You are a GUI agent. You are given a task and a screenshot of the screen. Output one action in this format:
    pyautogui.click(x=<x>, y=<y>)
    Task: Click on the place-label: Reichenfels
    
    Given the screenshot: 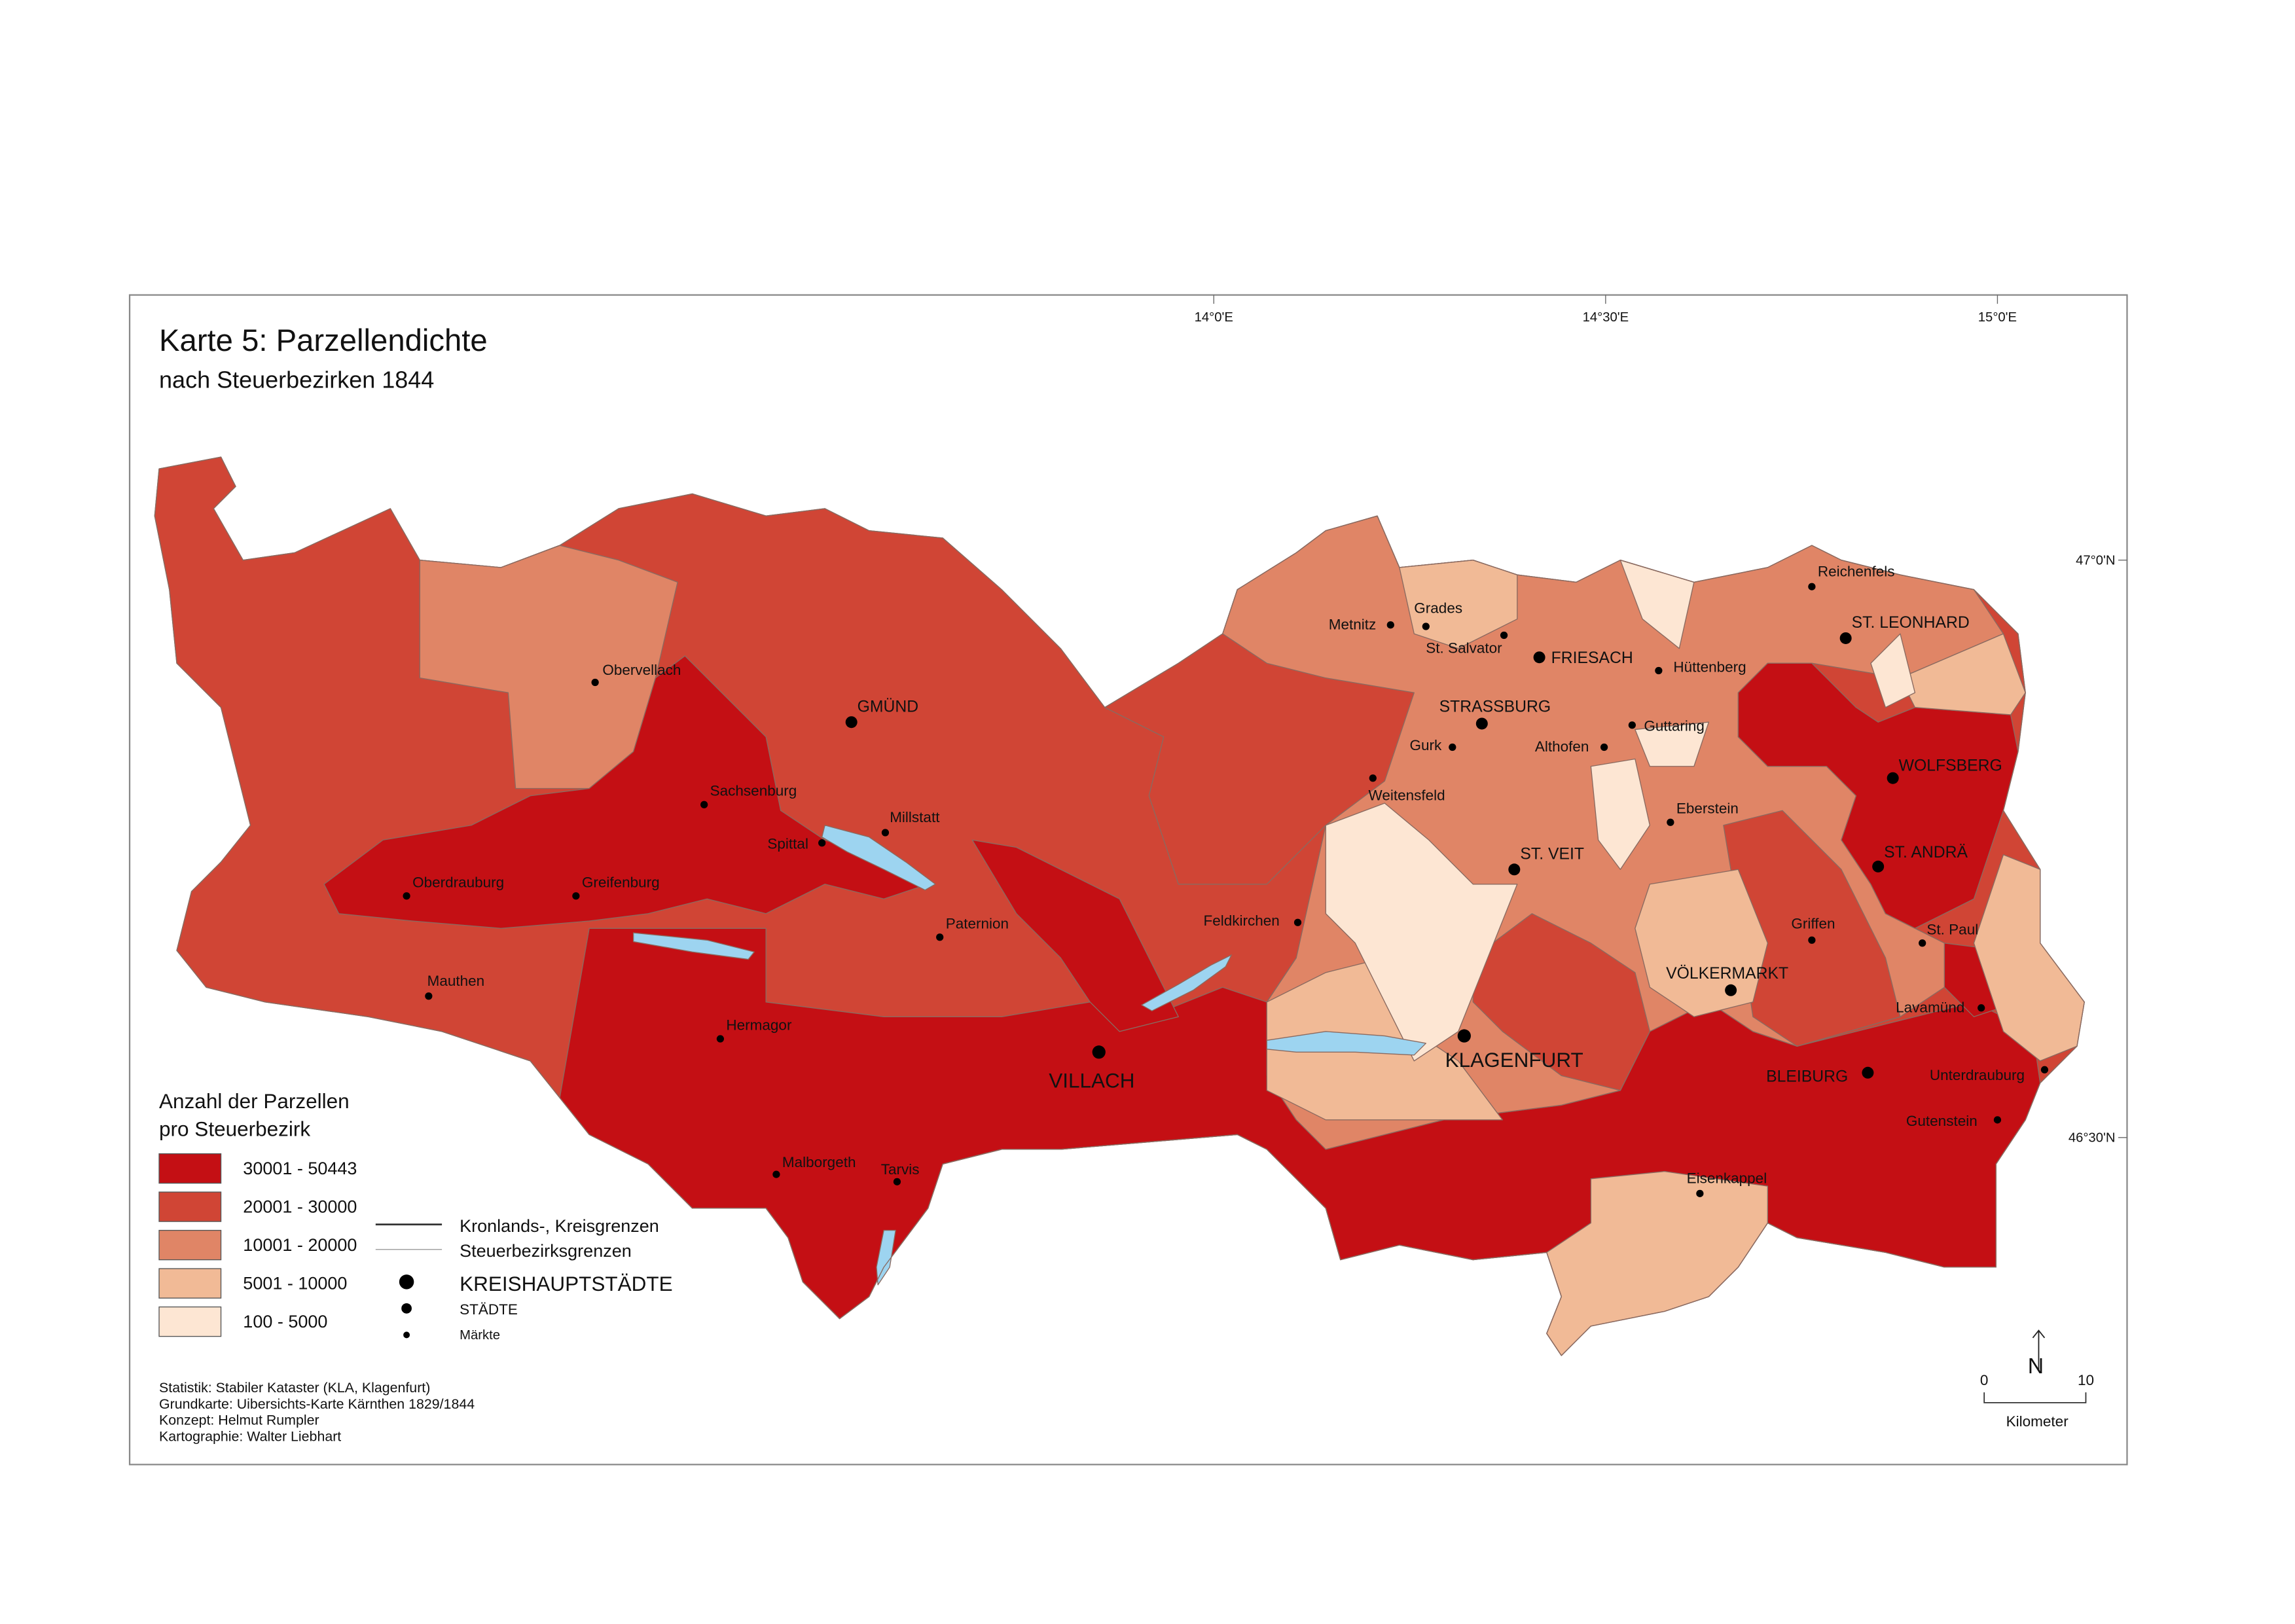 What is the action you would take?
    pyautogui.click(x=1857, y=571)
    